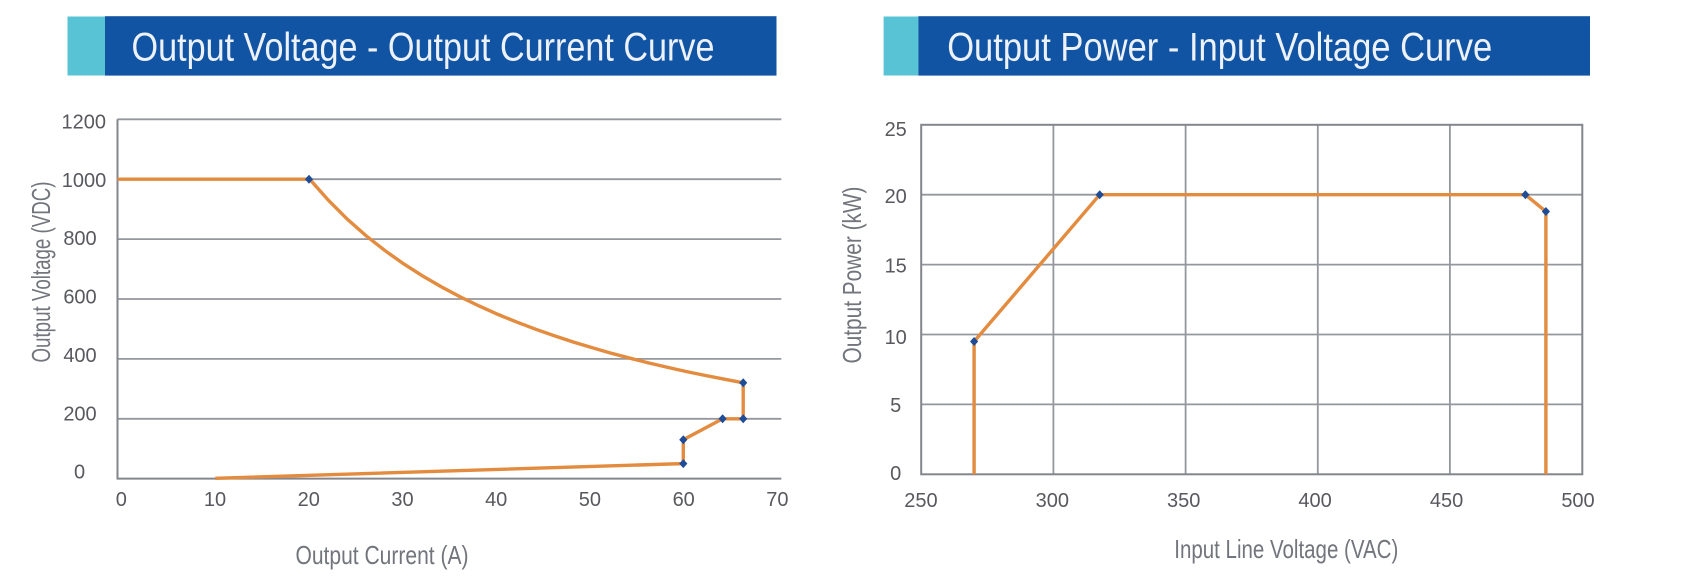  Describe the element at coordinates (84, 122) in the screenshot. I see `svg-text: 1200` at that location.